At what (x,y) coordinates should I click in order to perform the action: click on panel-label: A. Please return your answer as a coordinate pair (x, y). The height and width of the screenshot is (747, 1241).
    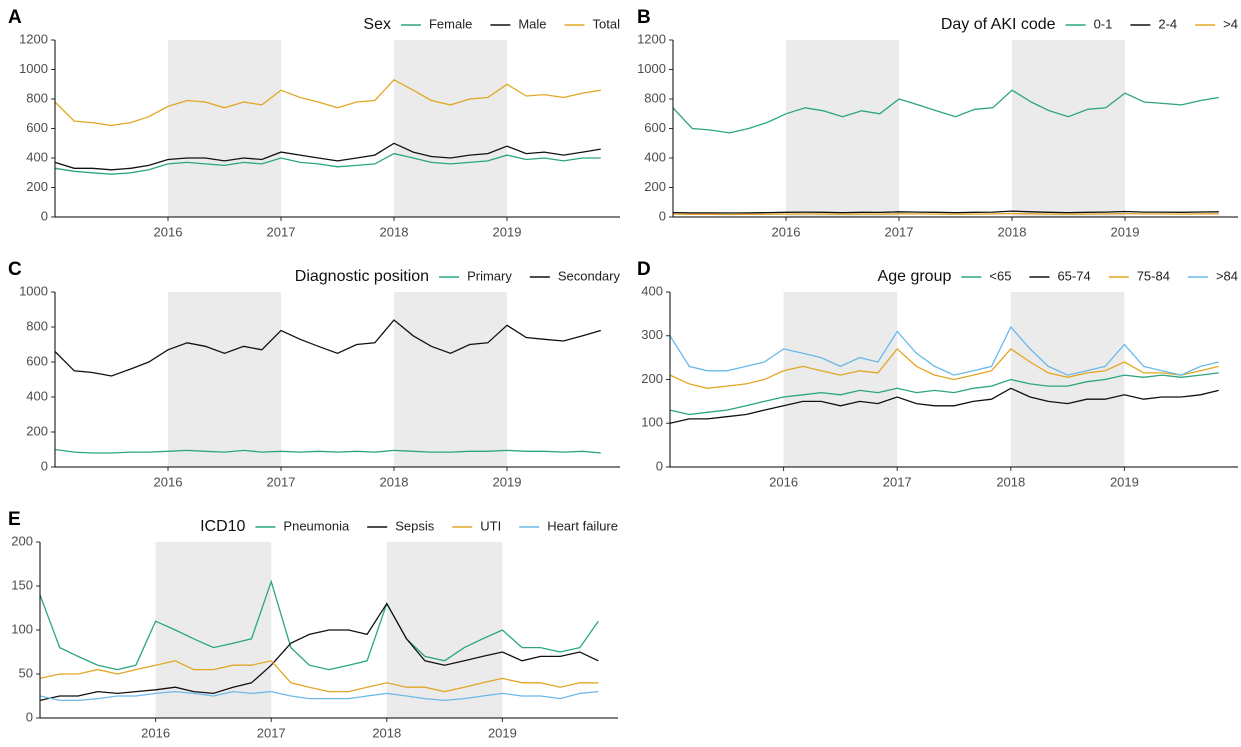
    Looking at the image, I should click on (15, 17).